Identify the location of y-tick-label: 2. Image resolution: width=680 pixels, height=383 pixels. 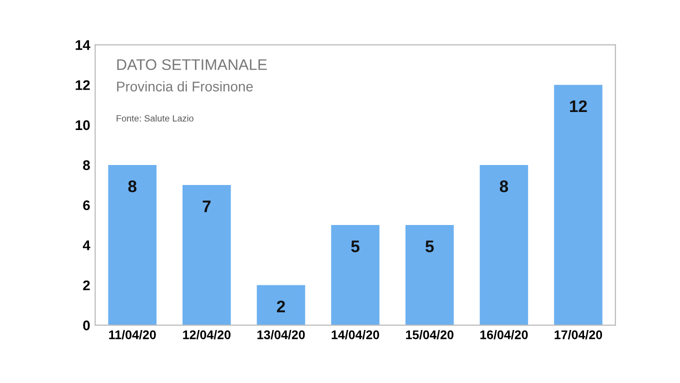
(86, 285).